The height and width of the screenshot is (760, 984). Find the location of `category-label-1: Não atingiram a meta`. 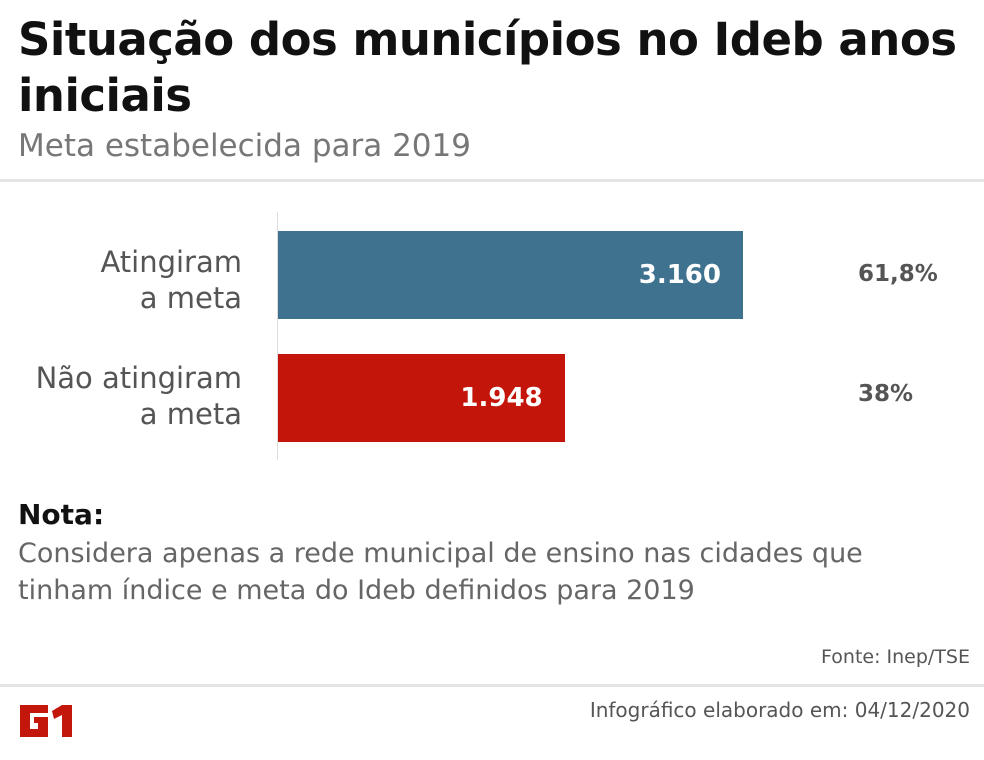

category-label-1: Não atingiram a meta is located at coordinates (121, 396).